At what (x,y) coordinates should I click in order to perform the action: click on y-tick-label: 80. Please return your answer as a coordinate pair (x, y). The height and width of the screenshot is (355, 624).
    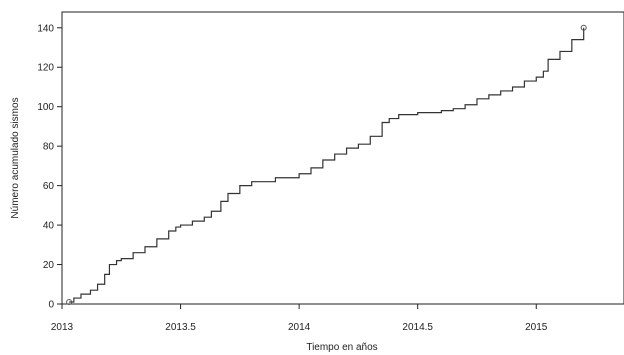
    Looking at the image, I should click on (49, 147).